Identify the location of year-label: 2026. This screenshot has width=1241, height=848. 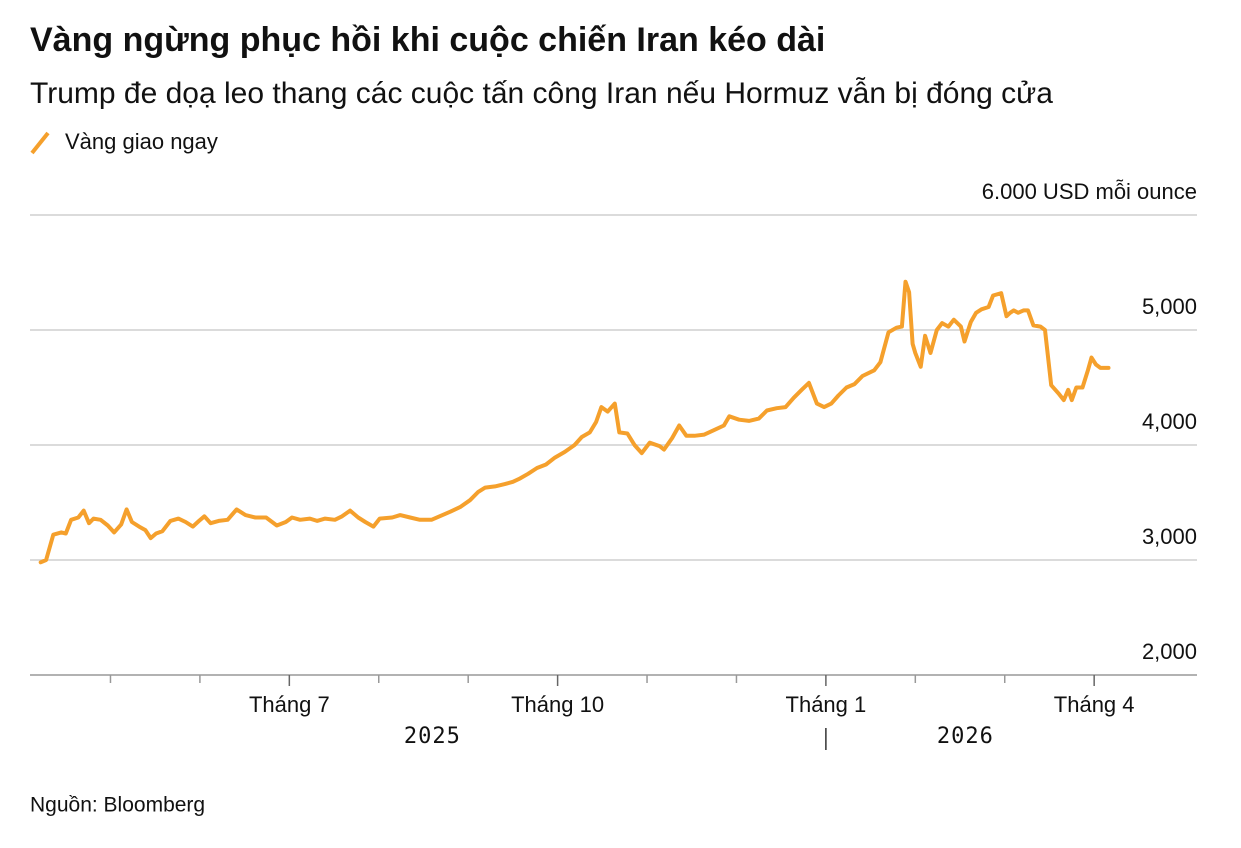
(965, 736).